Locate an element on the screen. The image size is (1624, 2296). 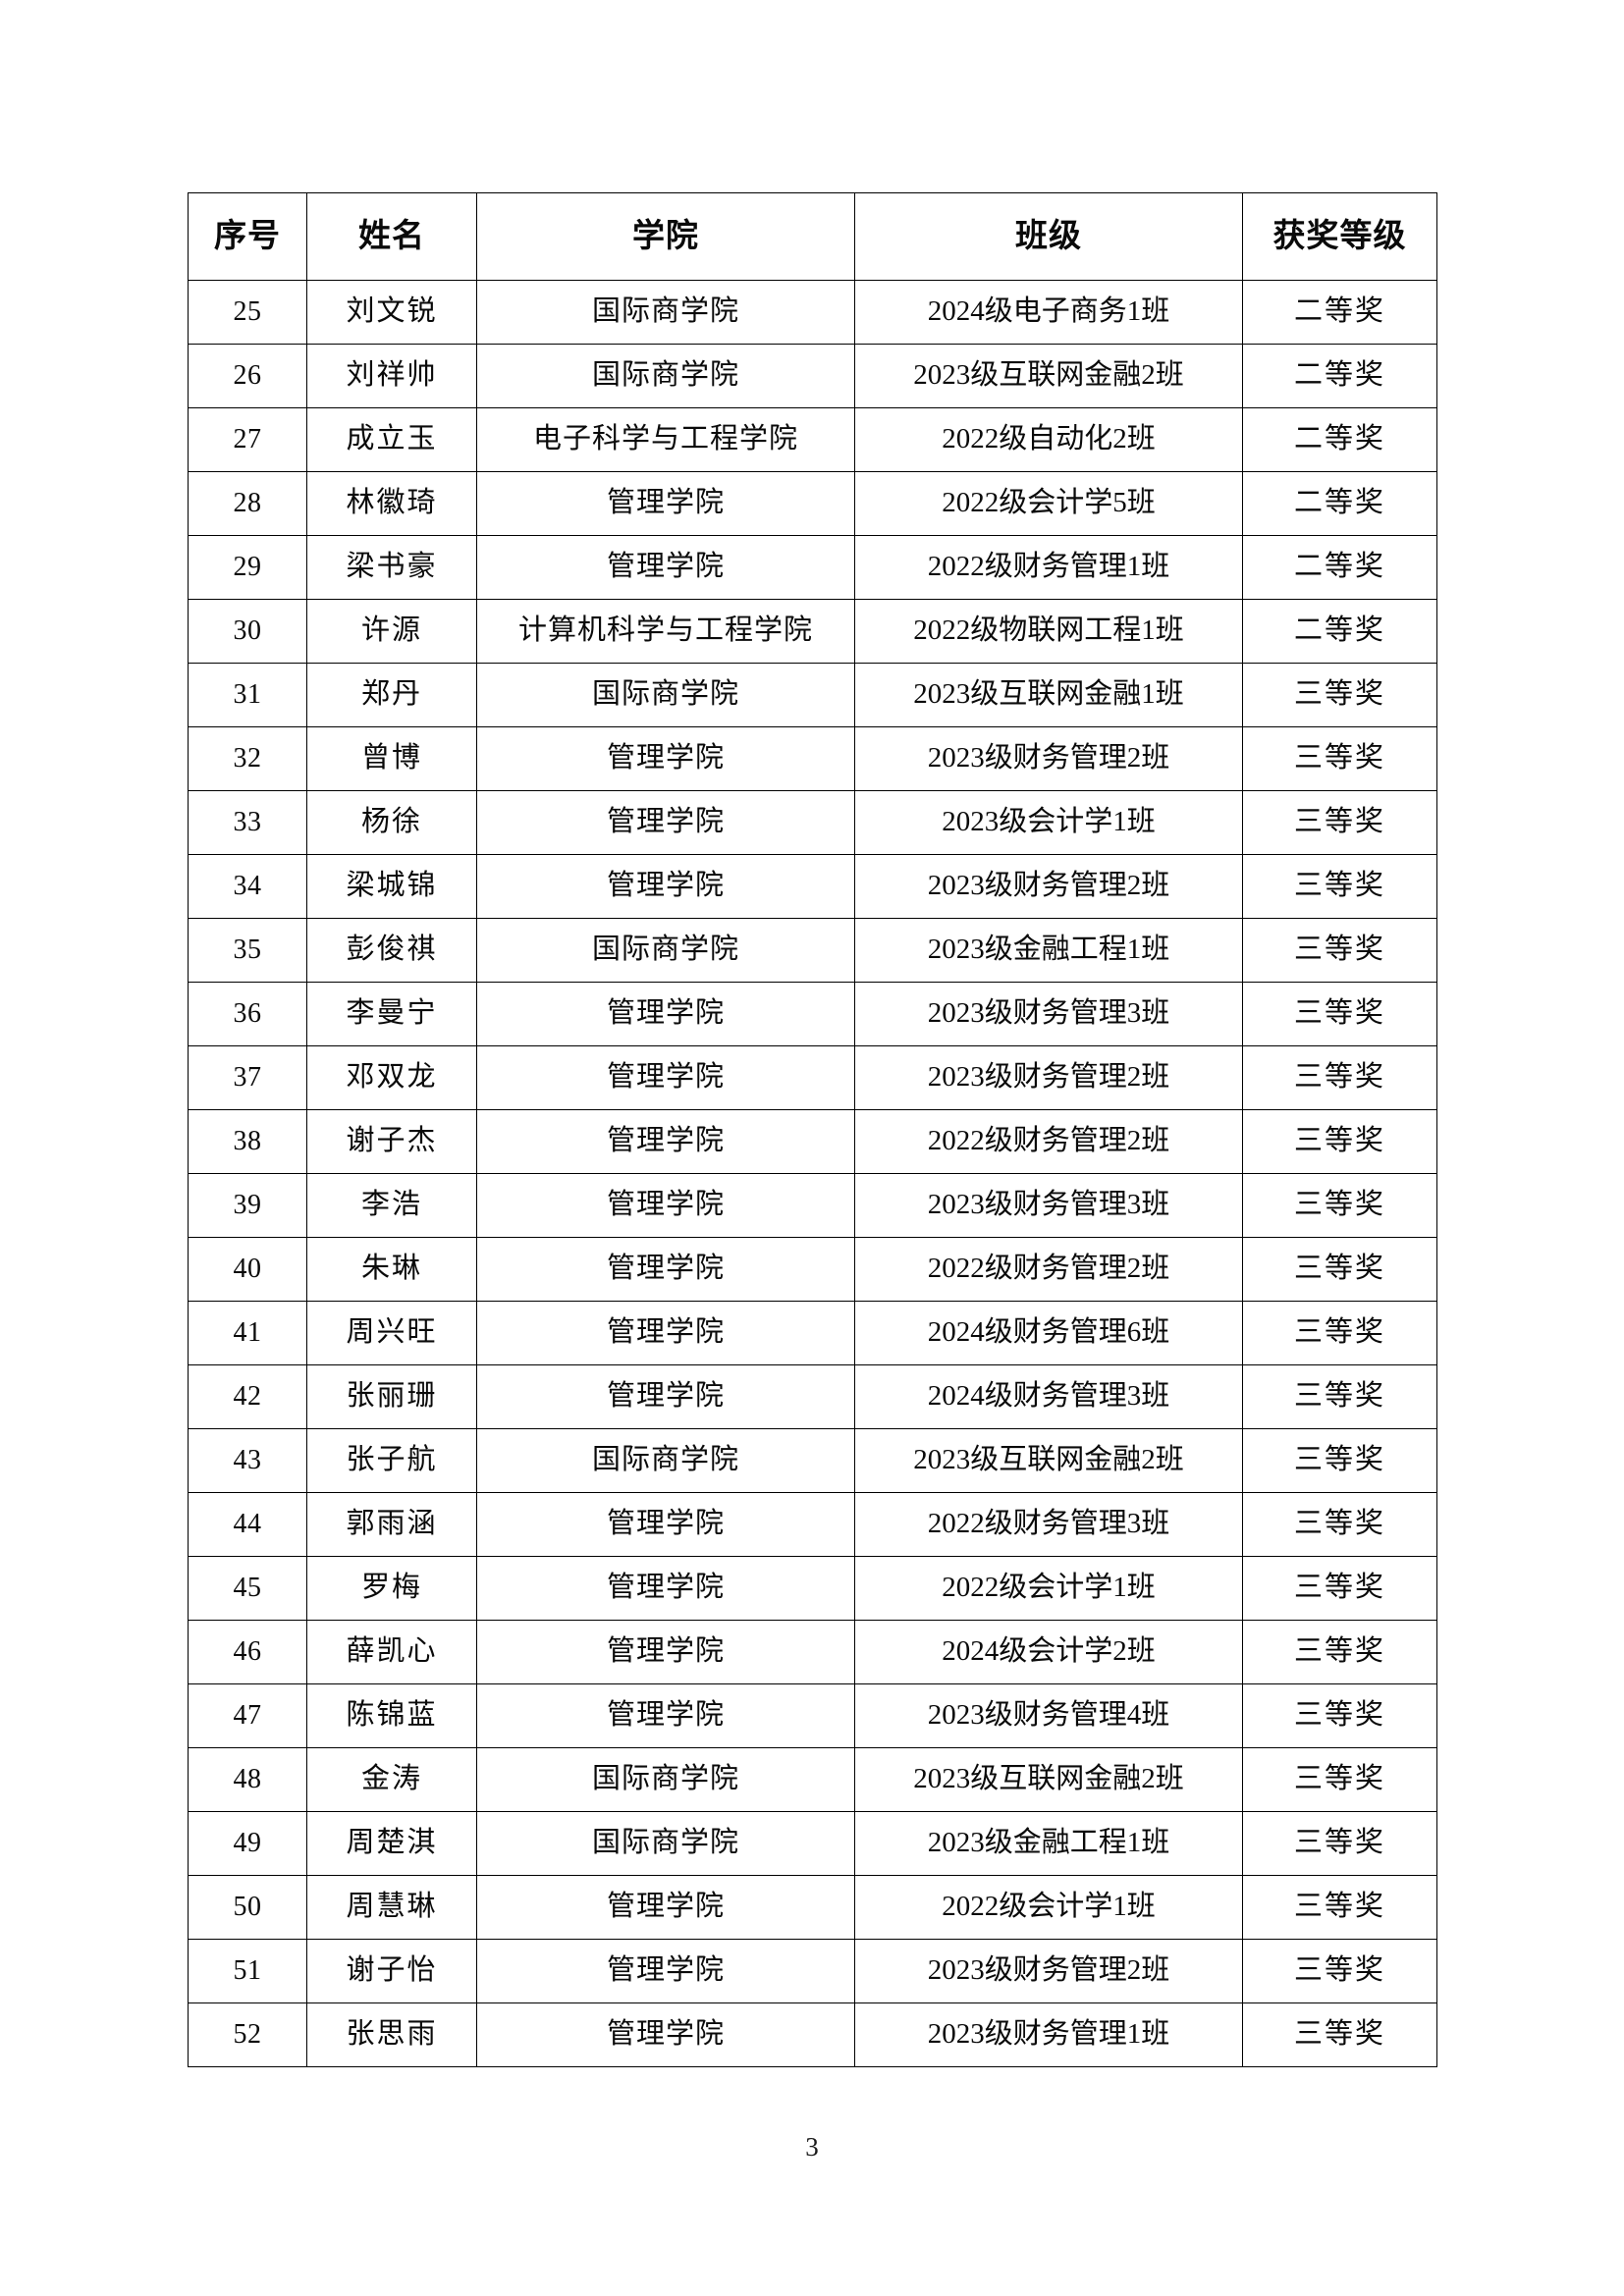
cell-name: 谢子杰 is located at coordinates (391, 1141).